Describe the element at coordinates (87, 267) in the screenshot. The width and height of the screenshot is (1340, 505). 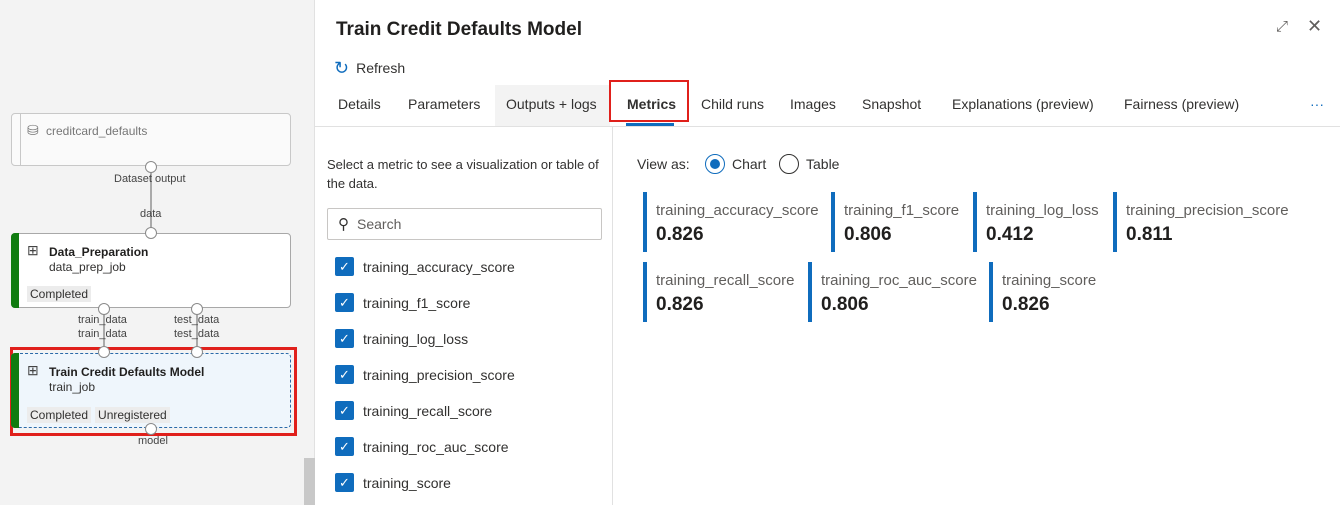
I see `node-subtitle: data_prep_job` at that location.